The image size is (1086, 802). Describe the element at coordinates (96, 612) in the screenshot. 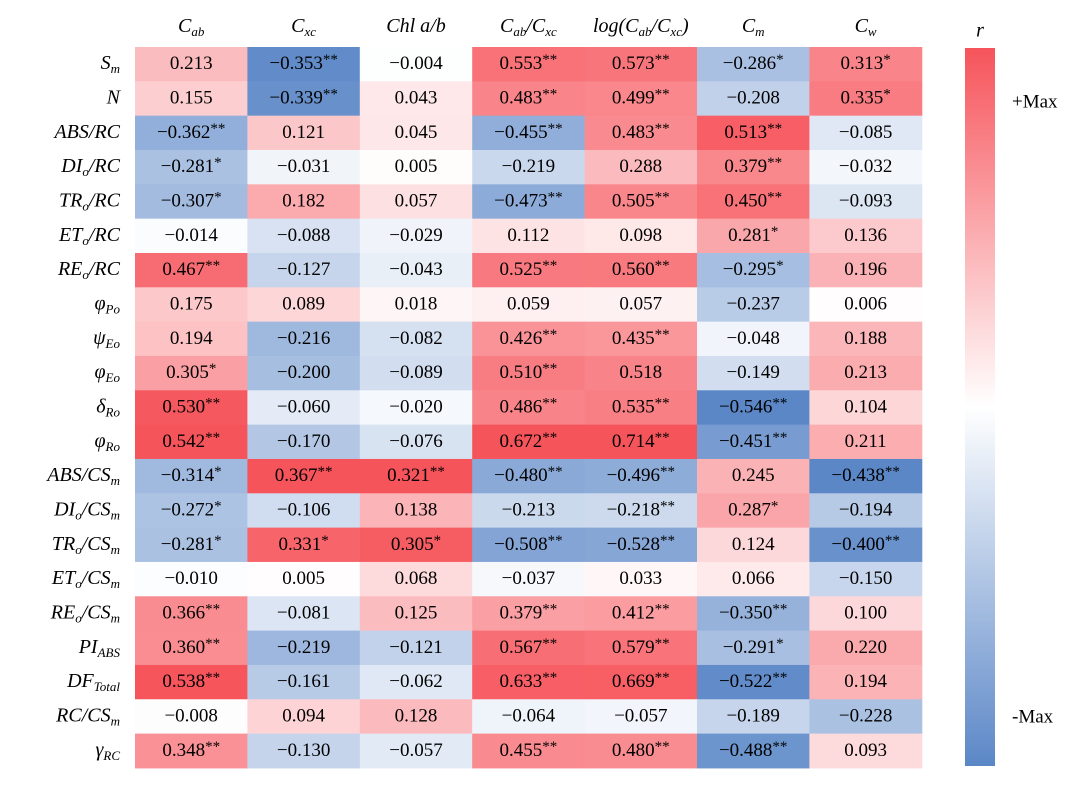

I see `label-text: /CS` at that location.